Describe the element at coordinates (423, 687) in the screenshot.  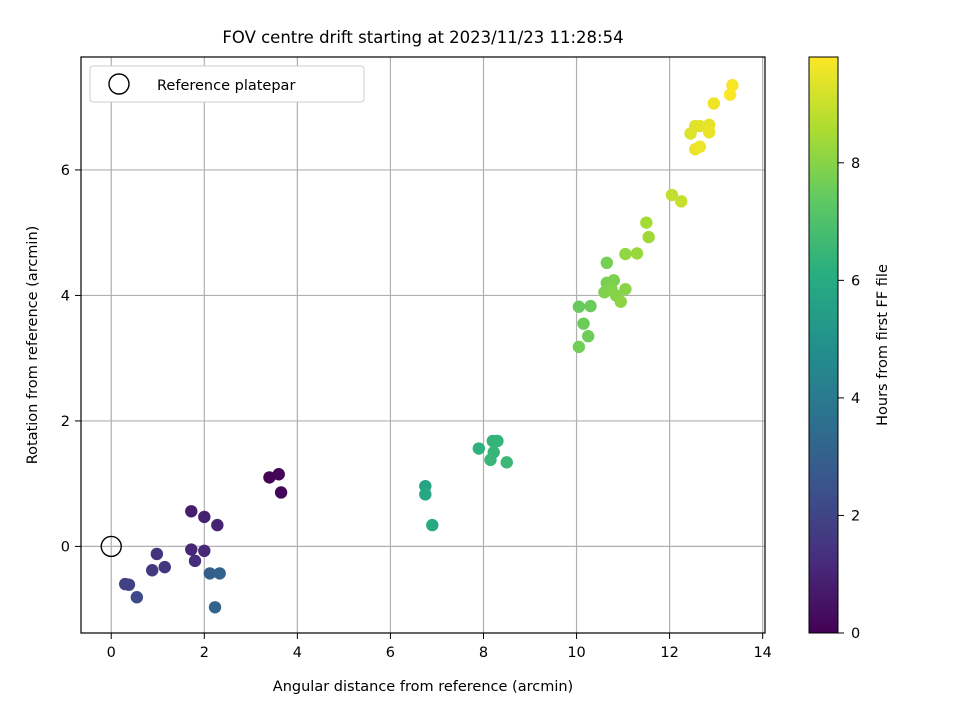
I see `x-axis-label: Angular distance from reference (arcmin)` at that location.